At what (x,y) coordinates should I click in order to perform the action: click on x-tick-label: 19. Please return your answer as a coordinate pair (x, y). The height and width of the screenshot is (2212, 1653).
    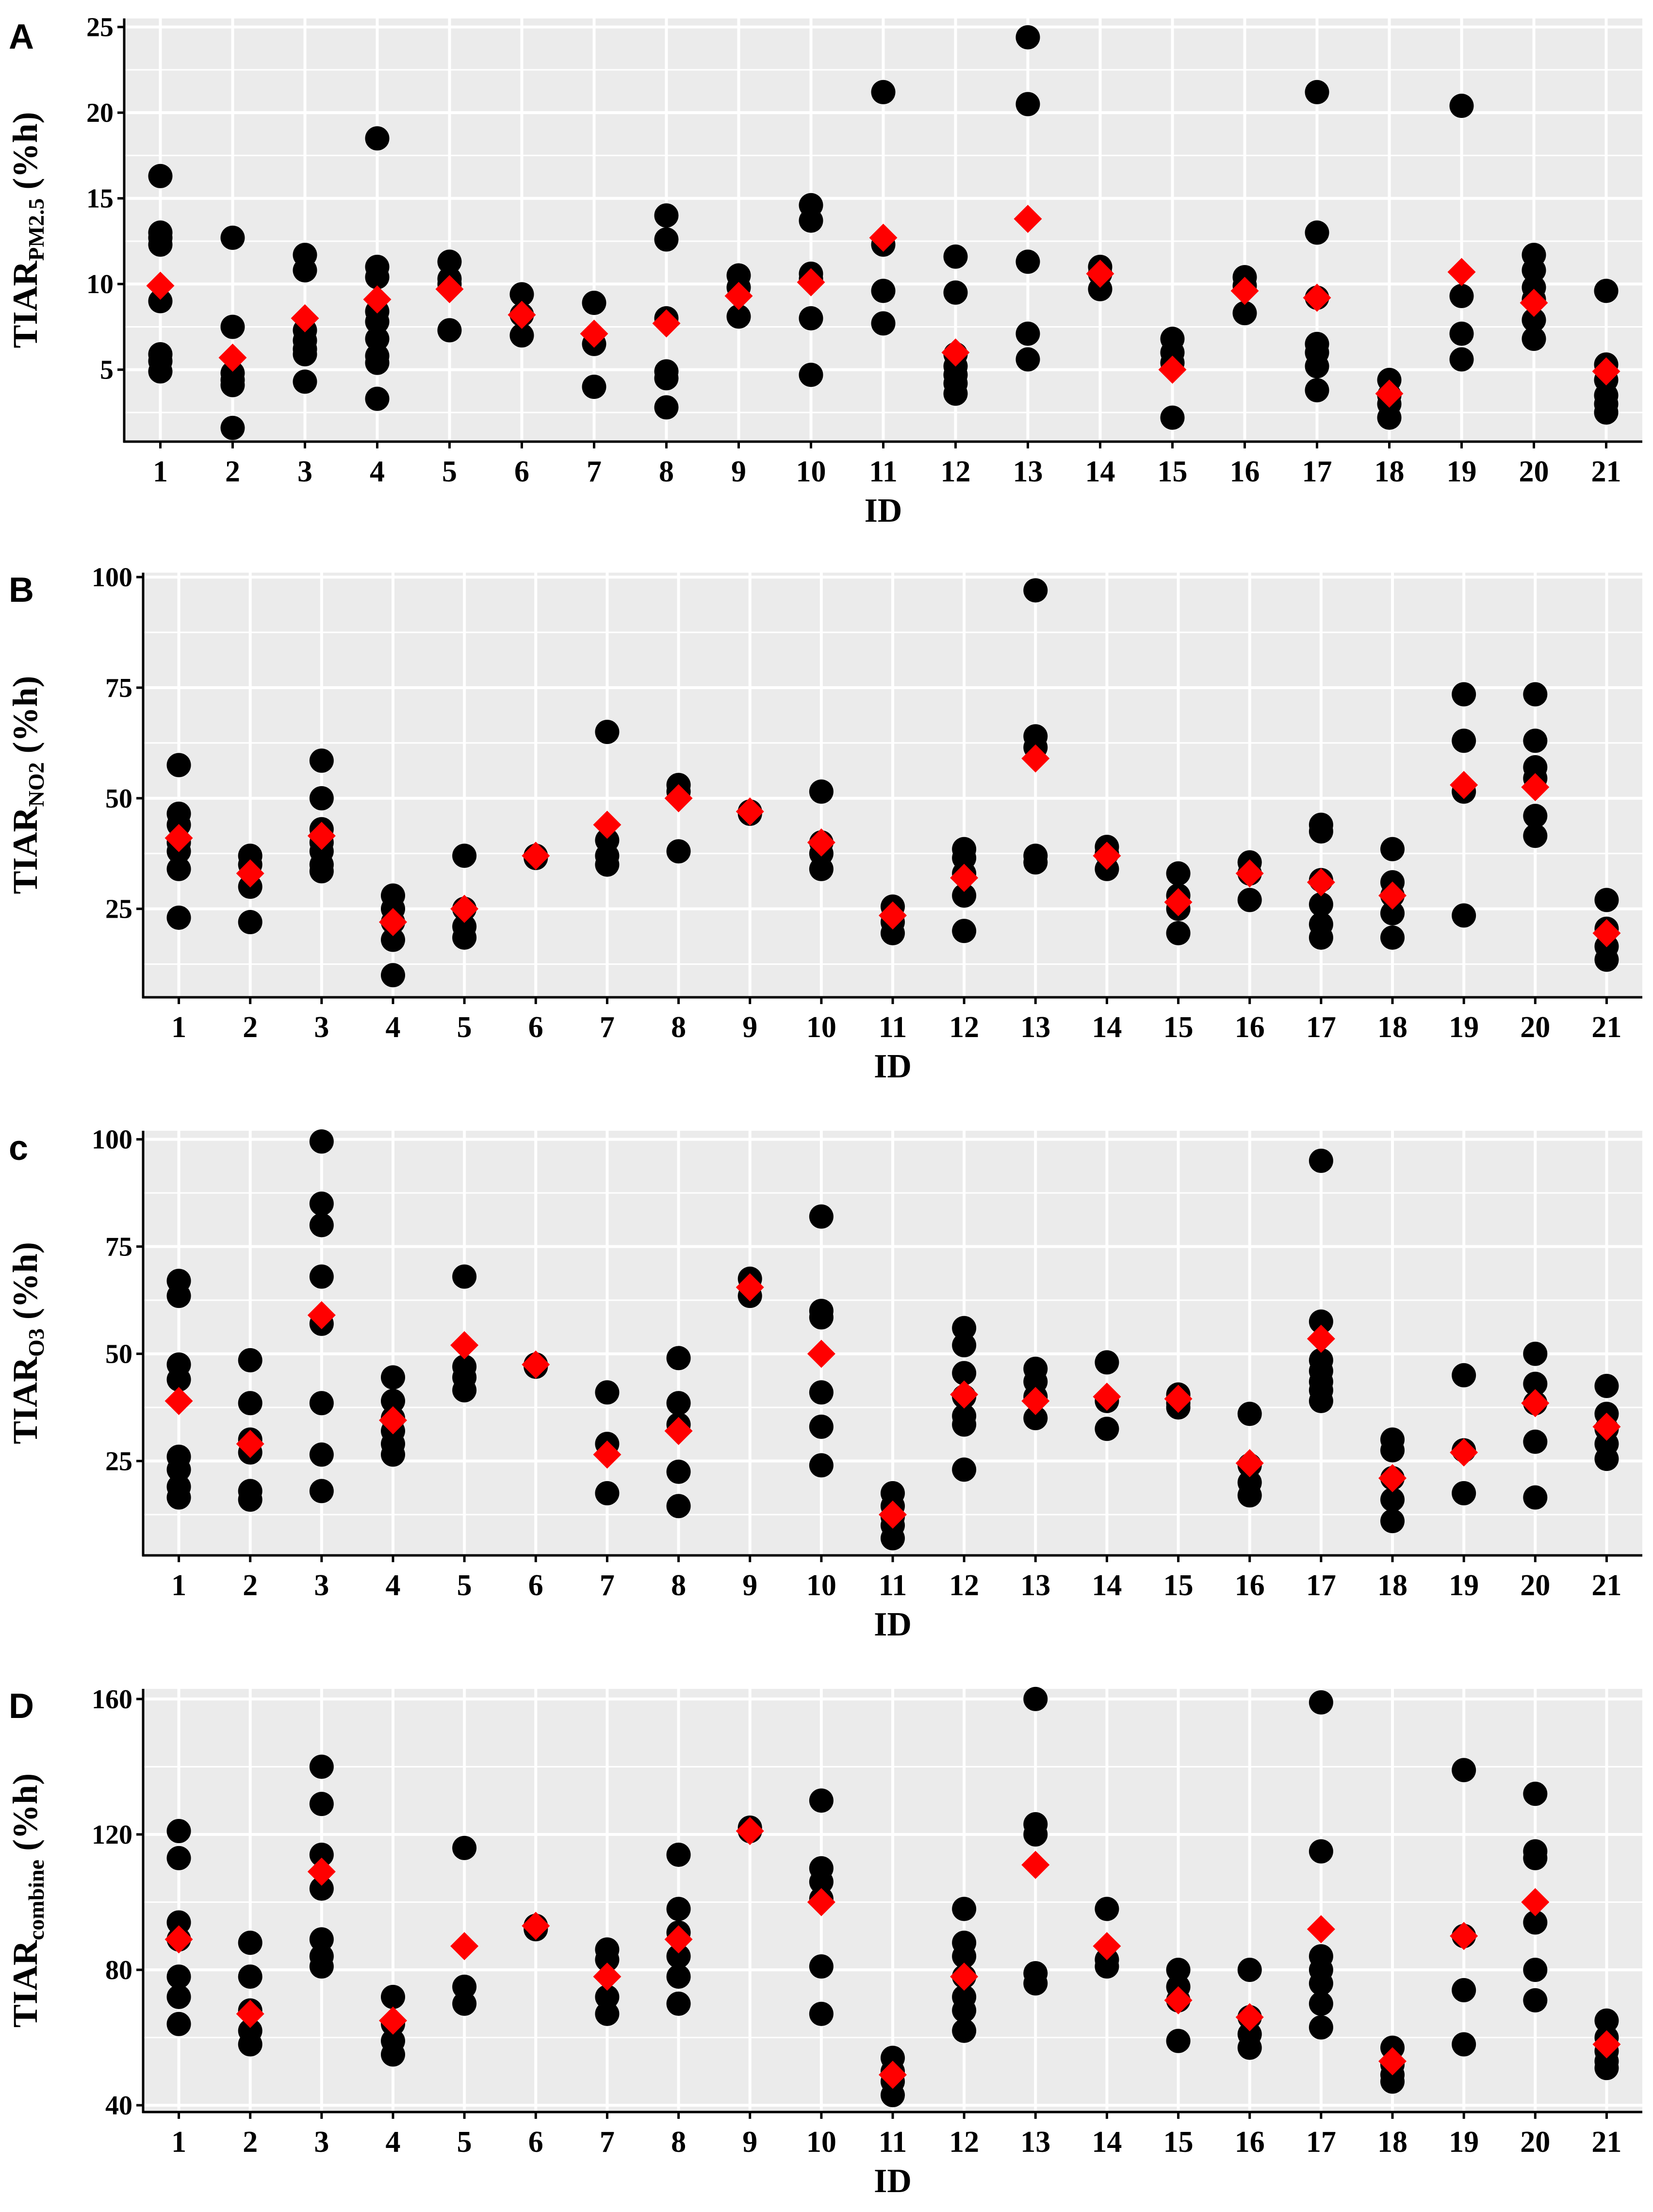
    Looking at the image, I should click on (1462, 471).